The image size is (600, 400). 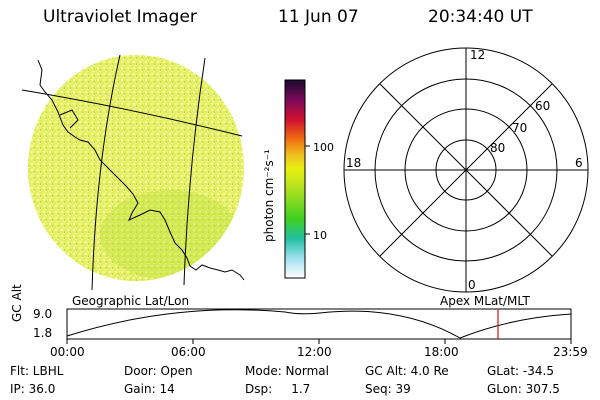 I want to click on mlt-label-0: 0, so click(x=472, y=285).